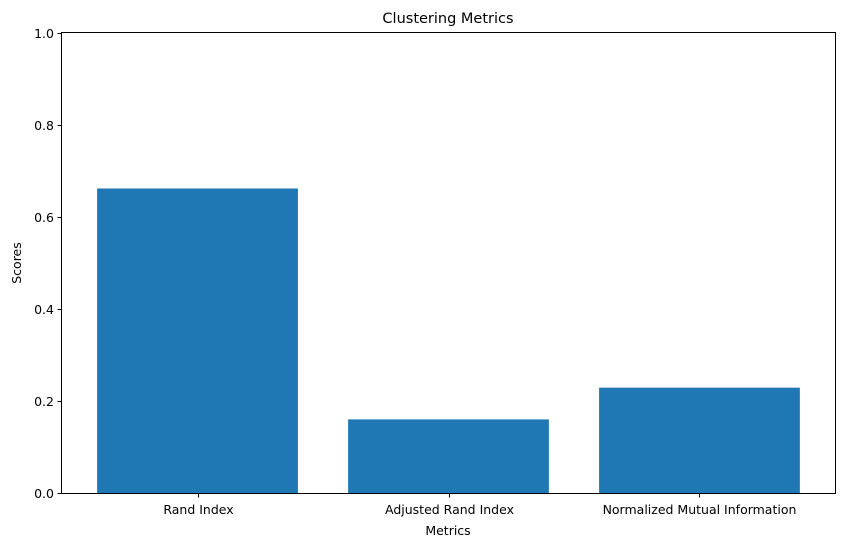 The image size is (846, 547). What do you see at coordinates (448, 456) in the screenshot?
I see `bar-adjusted-rand-index` at bounding box center [448, 456].